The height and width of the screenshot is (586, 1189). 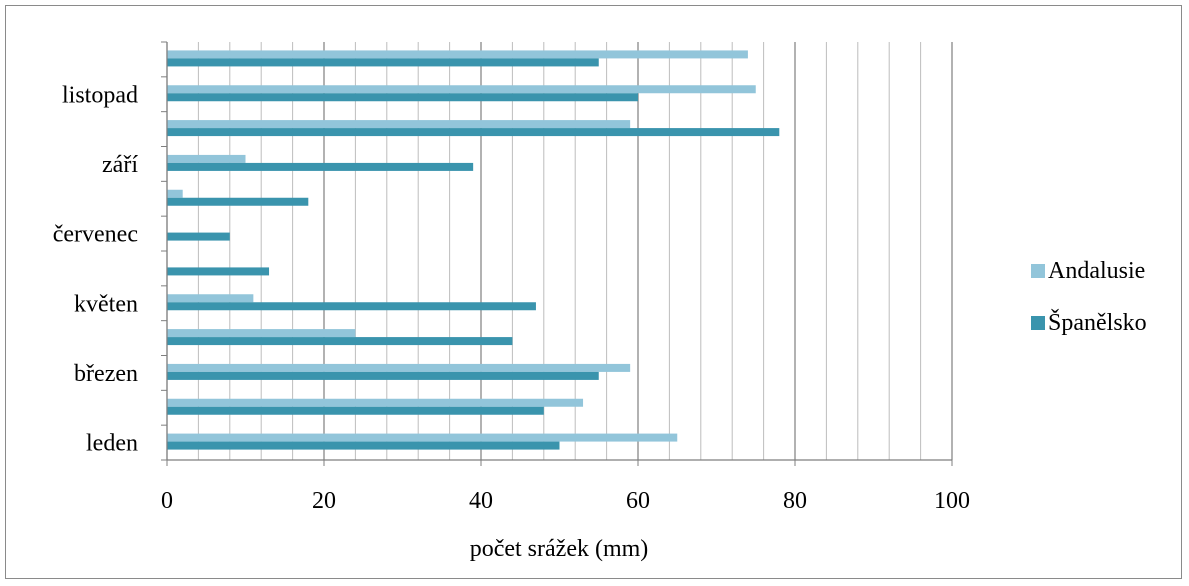 What do you see at coordinates (481, 501) in the screenshot?
I see `x-tick-label: 40` at bounding box center [481, 501].